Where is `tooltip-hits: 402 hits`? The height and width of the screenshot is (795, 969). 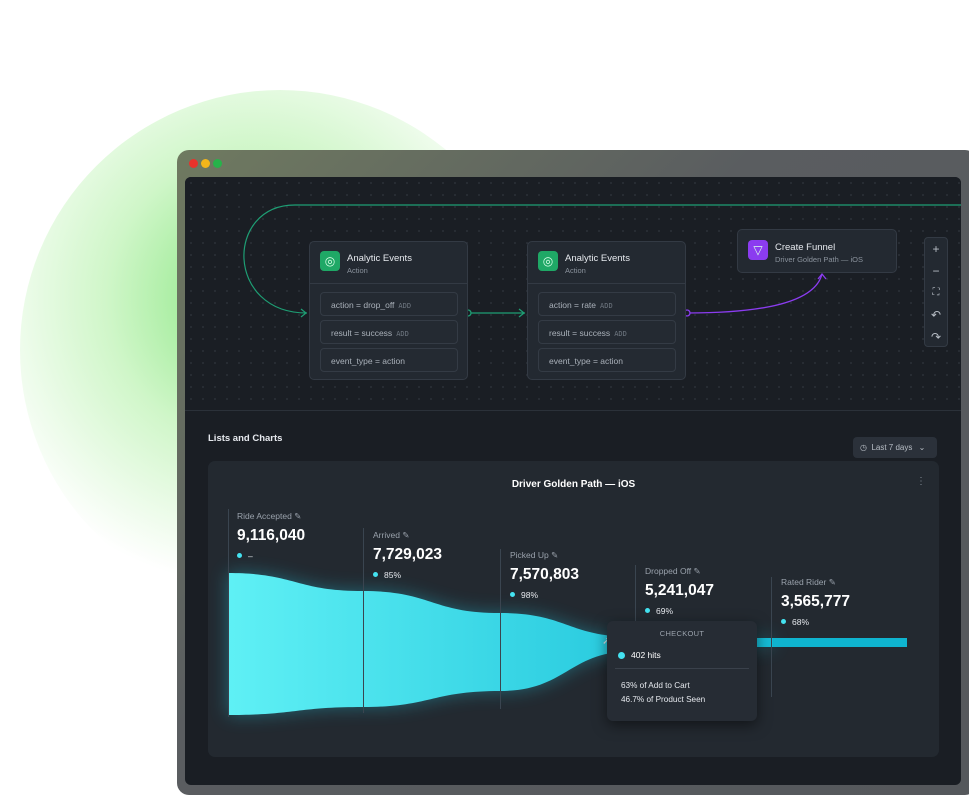
tooltip-hits: 402 hits is located at coordinates (646, 655).